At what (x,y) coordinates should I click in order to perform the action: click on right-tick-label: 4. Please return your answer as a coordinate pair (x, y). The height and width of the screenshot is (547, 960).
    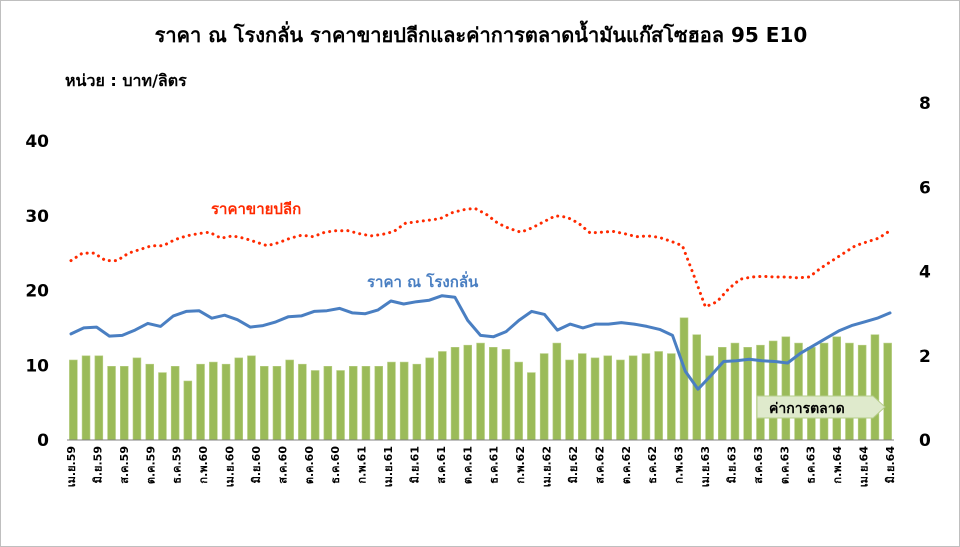
    Looking at the image, I should click on (925, 273).